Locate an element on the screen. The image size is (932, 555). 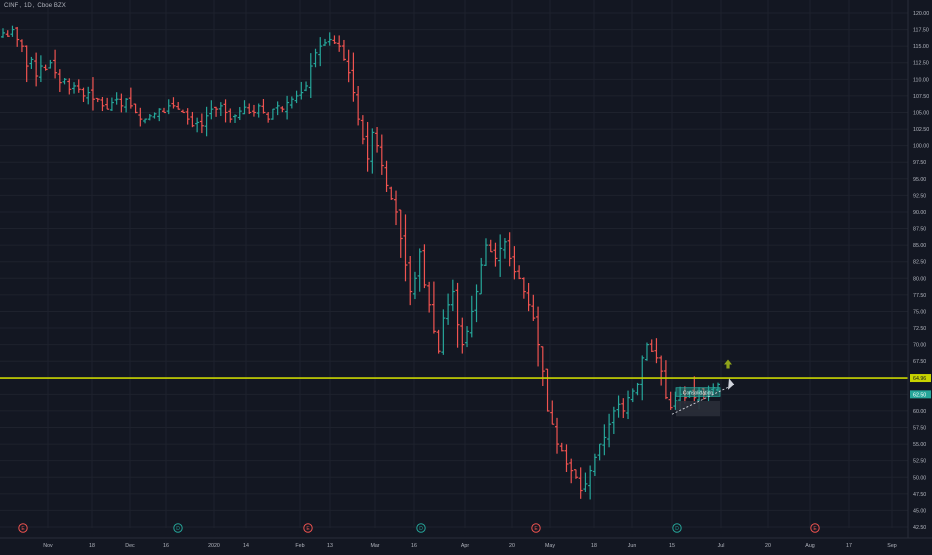
svg-text: D is located at coordinates (178, 529).